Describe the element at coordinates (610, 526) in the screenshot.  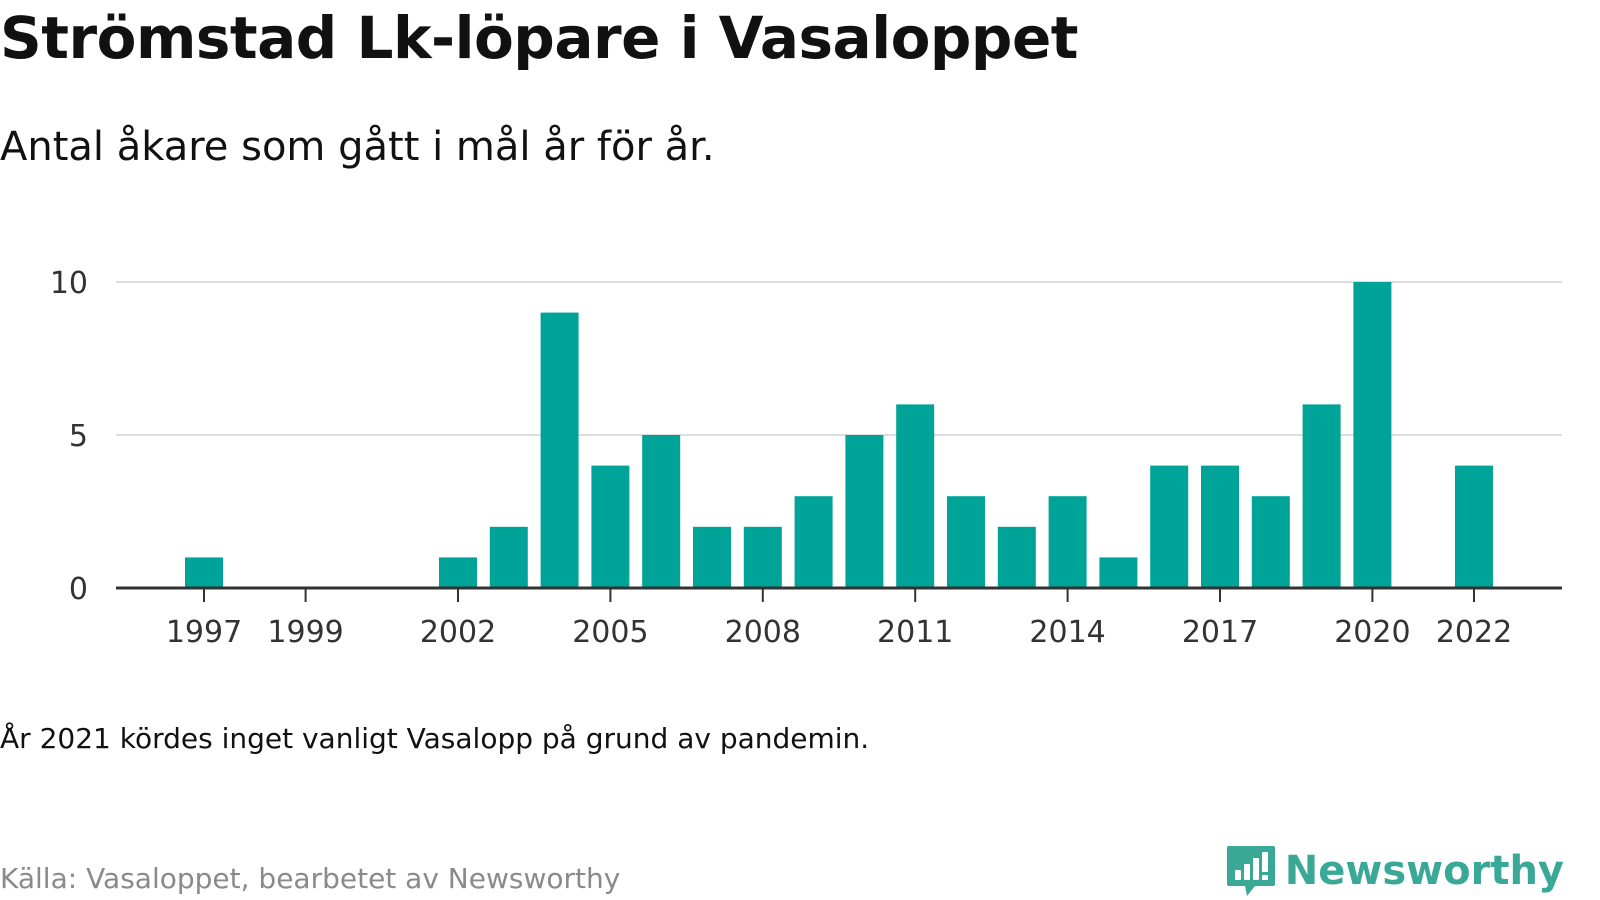
I see `bar-2005` at that location.